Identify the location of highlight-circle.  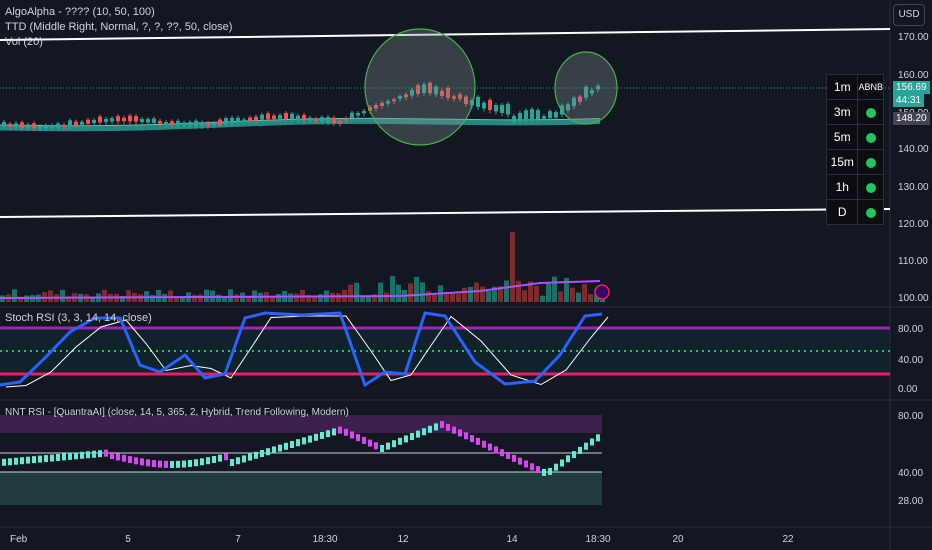
(586, 88).